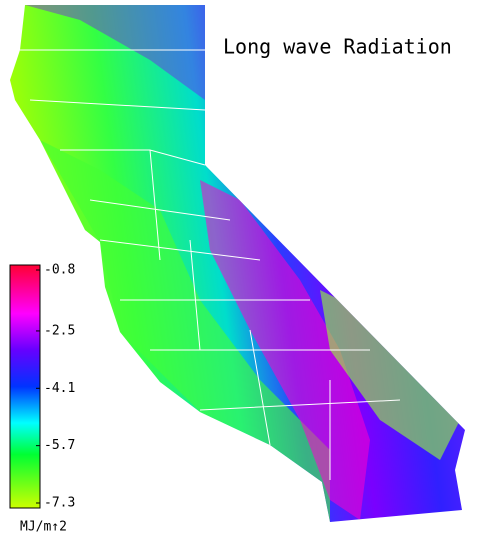 The width and height of the screenshot is (500, 550). I want to click on colorbar-tick-label: -7.3, so click(59, 503).